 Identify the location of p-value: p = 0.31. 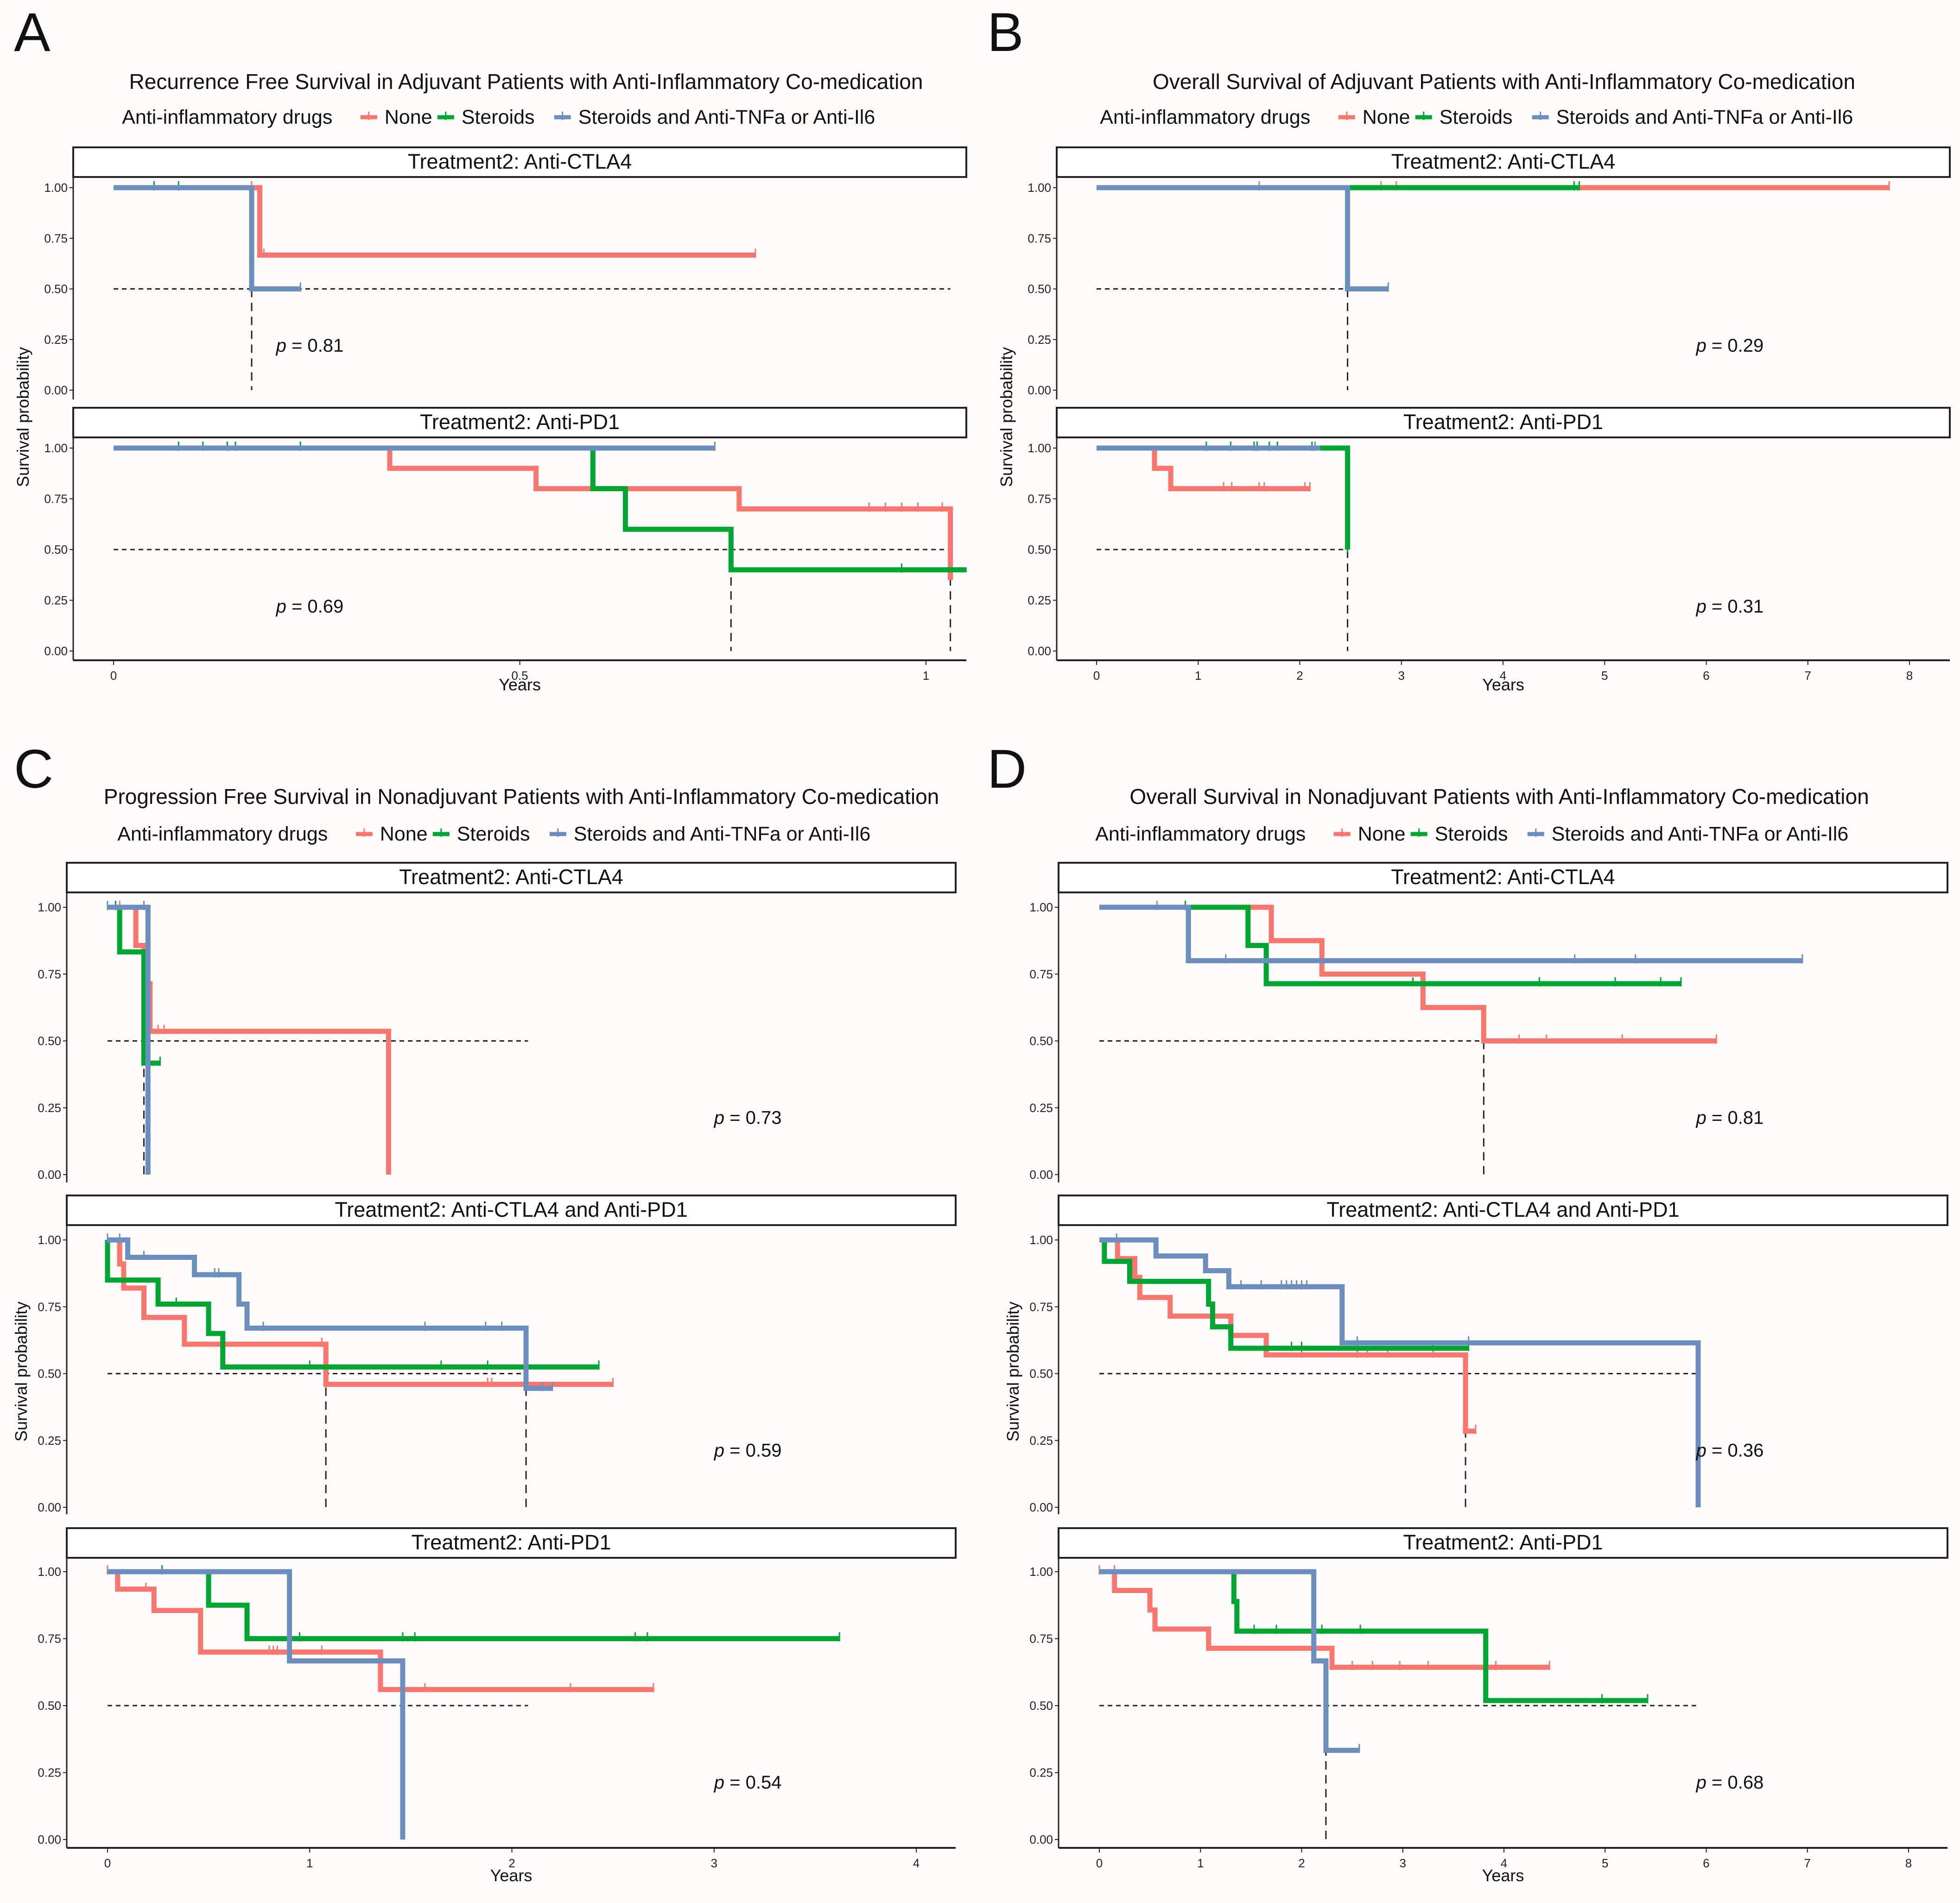
(1730, 606).